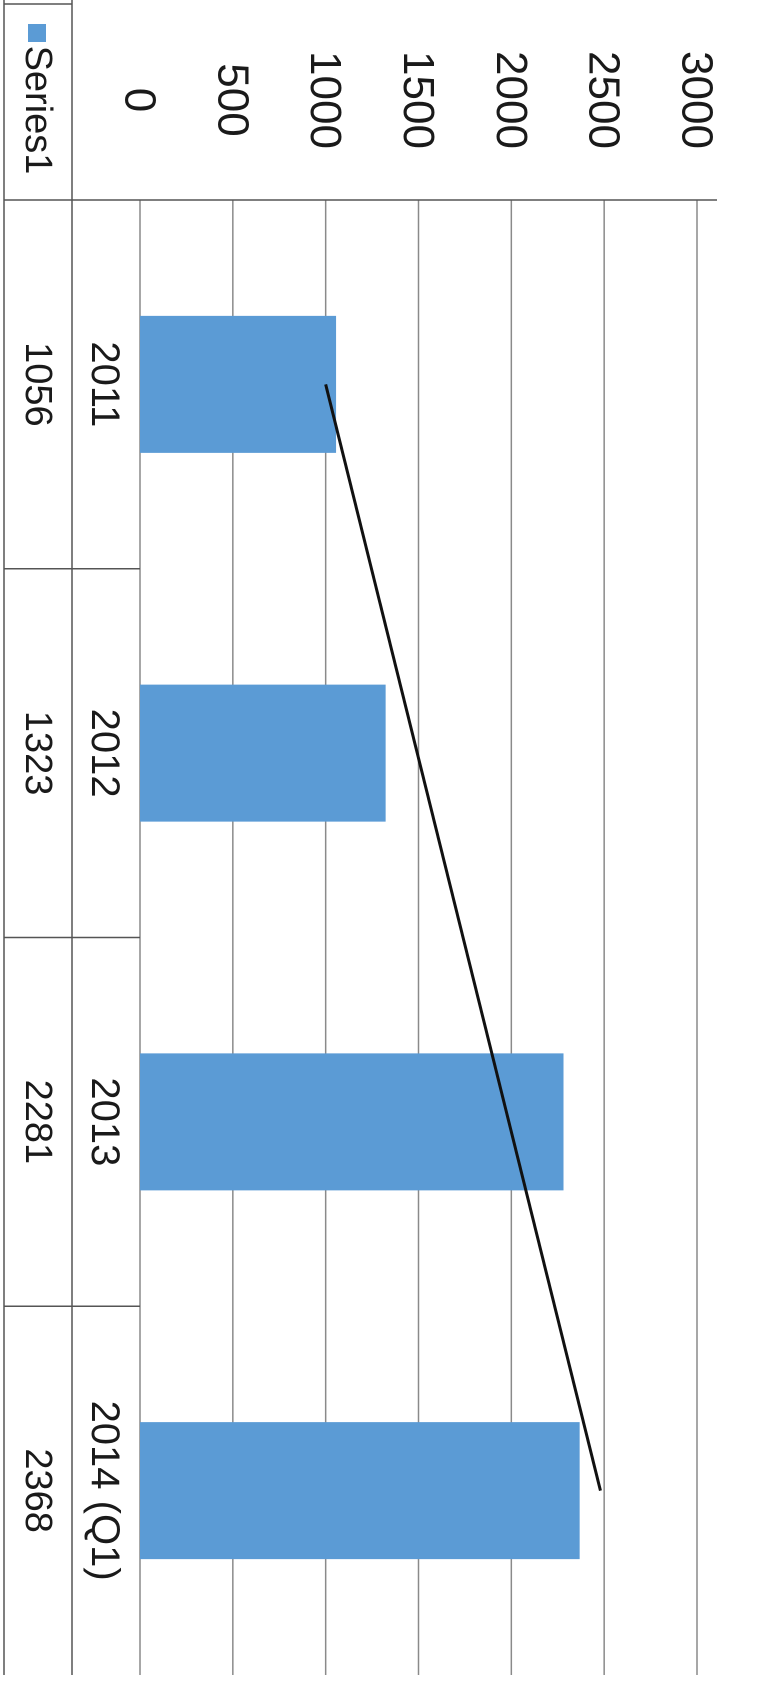  Describe the element at coordinates (140, 100) in the screenshot. I see `y-tick-label: 0` at that location.